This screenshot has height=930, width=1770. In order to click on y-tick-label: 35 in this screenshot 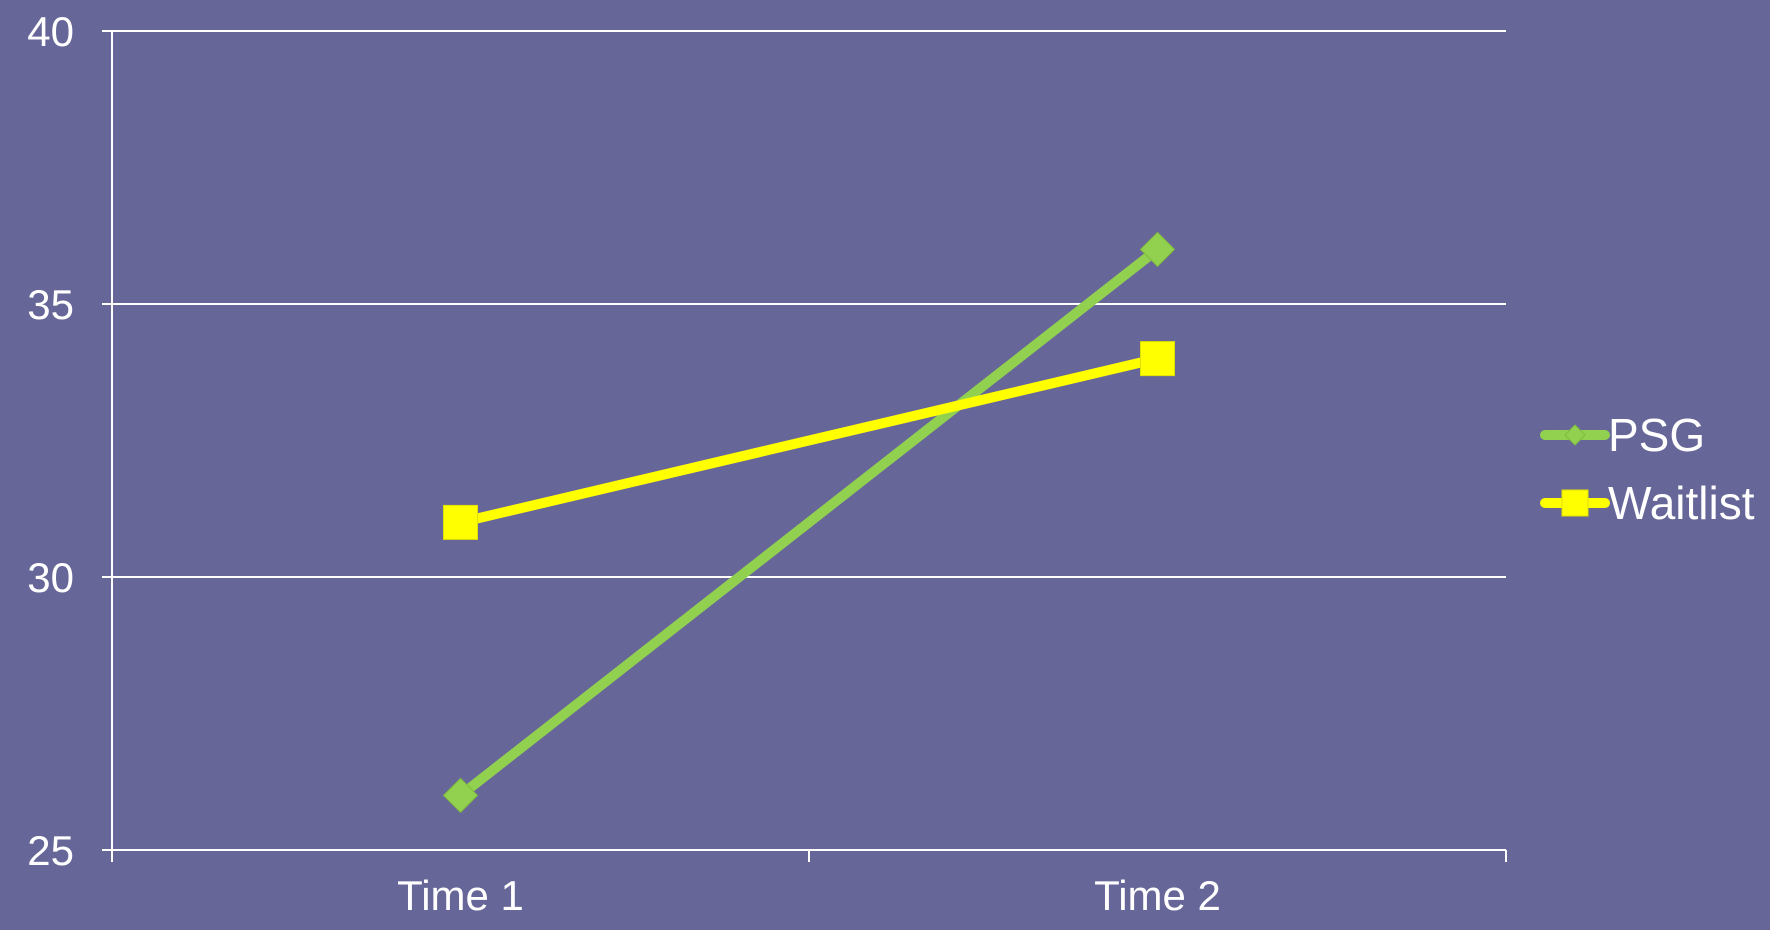, I will do `click(50, 304)`.